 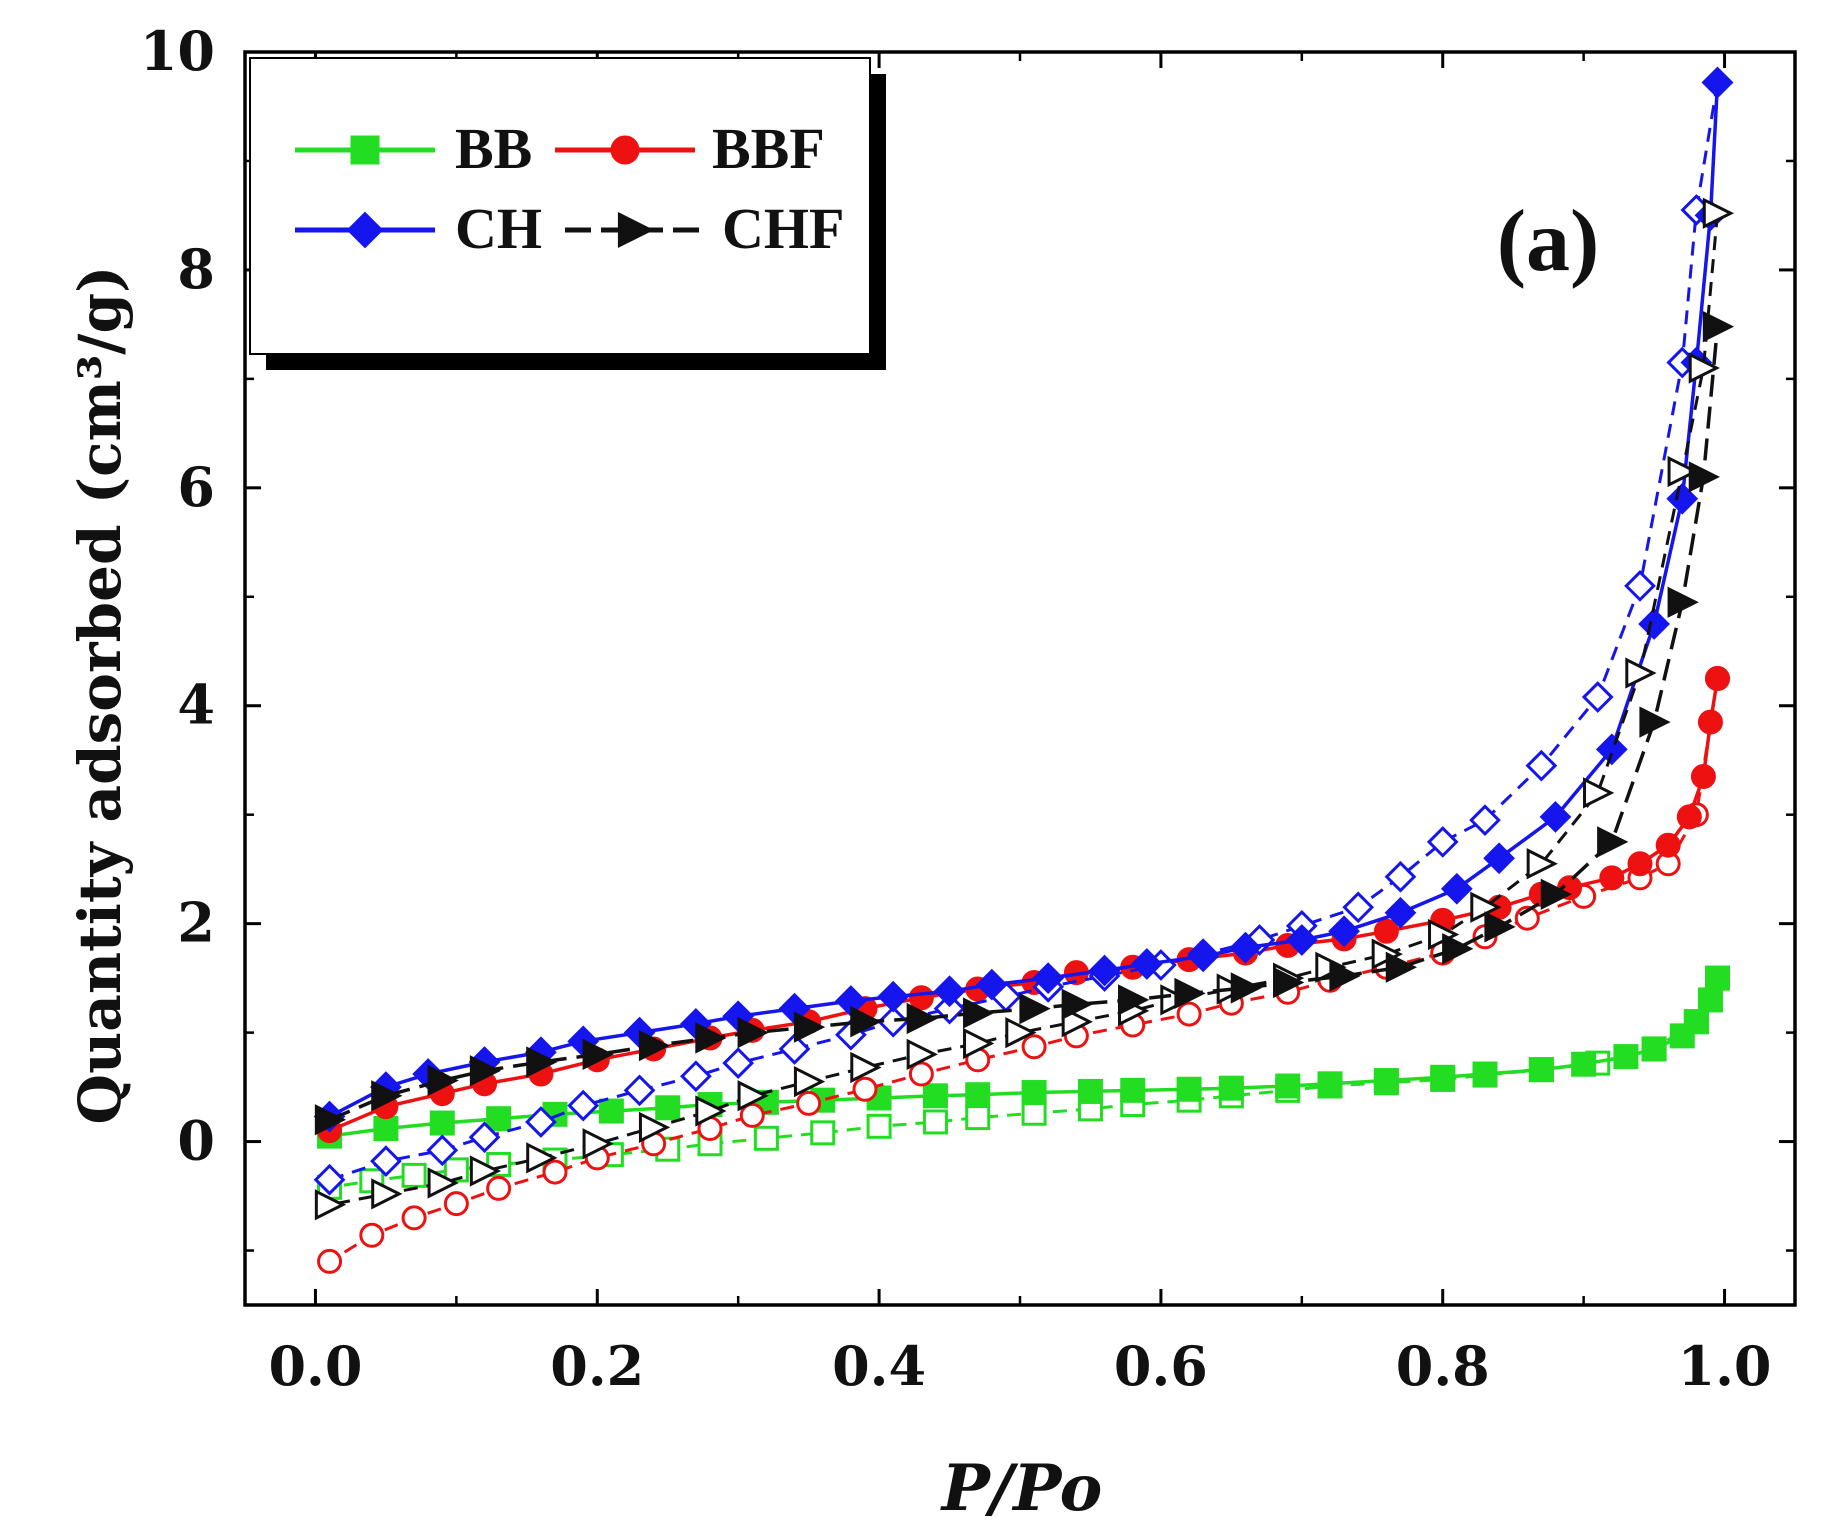 What do you see at coordinates (196, 487) in the screenshot?
I see `y-tick-label: 6` at bounding box center [196, 487].